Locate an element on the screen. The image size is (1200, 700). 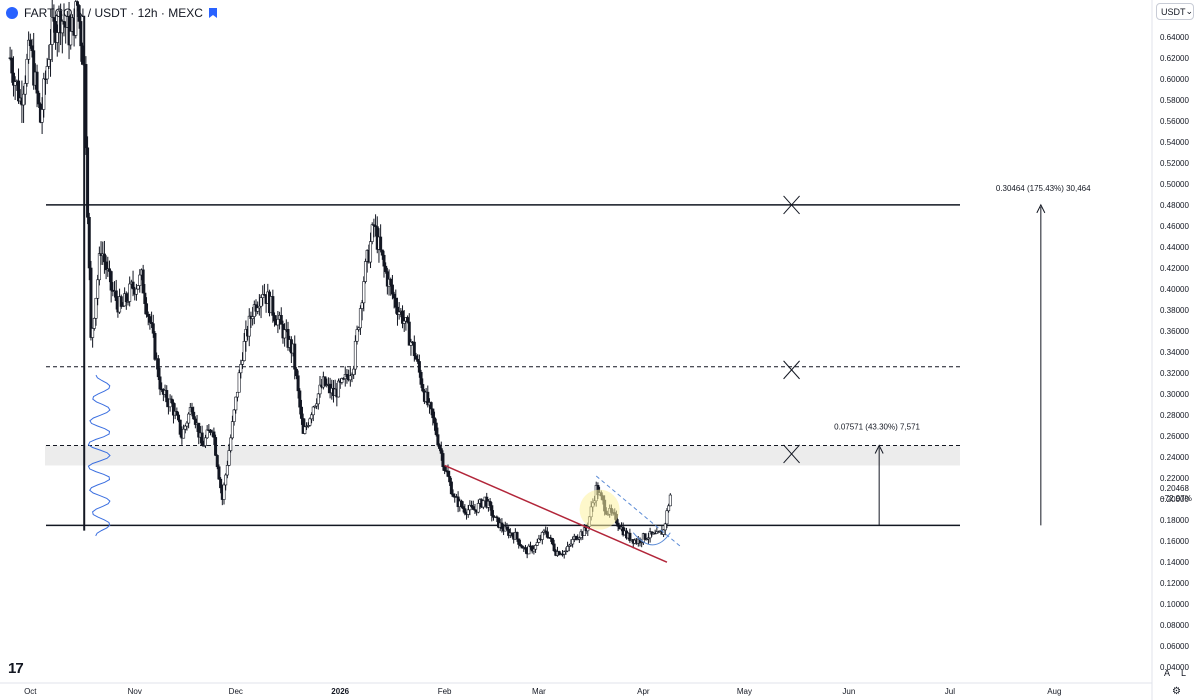
current-price-label: 0.20468 is located at coordinates (1174, 488).